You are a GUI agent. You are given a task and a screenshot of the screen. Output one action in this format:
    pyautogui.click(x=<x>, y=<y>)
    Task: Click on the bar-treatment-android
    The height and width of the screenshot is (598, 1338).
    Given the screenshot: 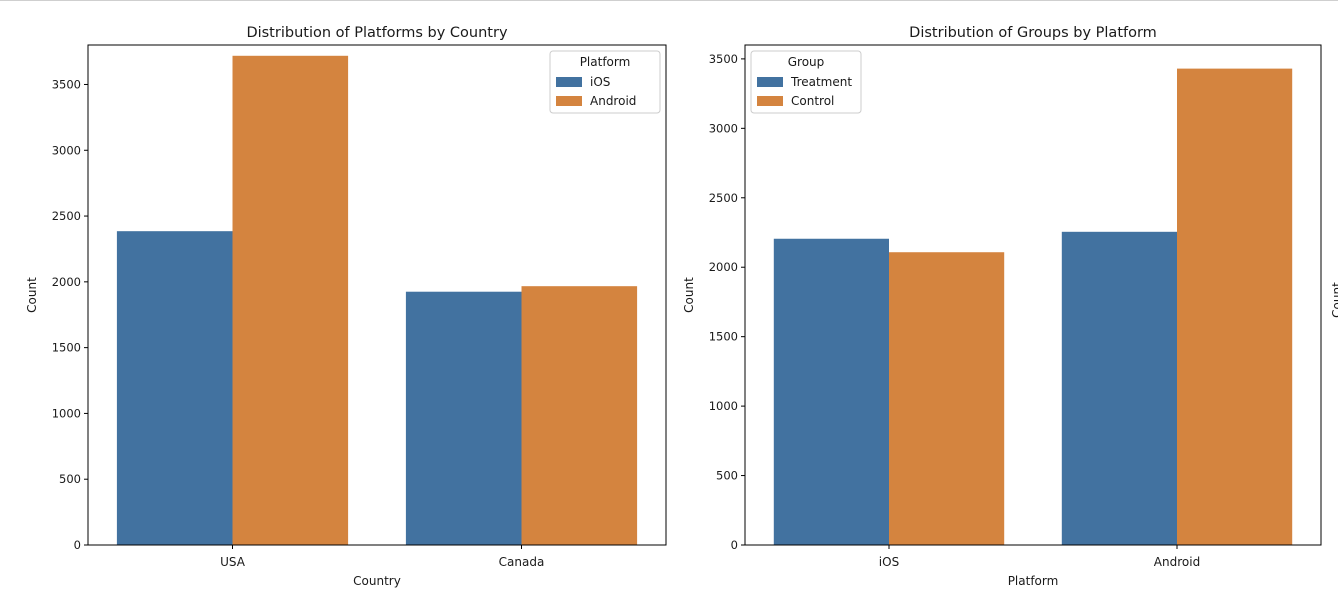 What is the action you would take?
    pyautogui.click(x=1119, y=388)
    